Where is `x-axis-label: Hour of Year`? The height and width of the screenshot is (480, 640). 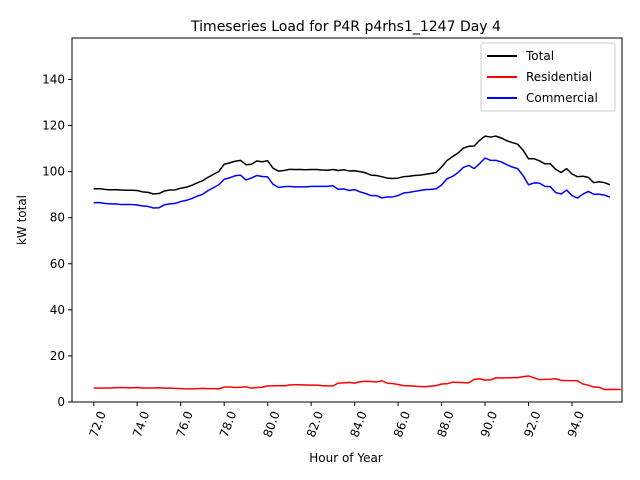
x-axis-label: Hour of Year is located at coordinates (346, 458).